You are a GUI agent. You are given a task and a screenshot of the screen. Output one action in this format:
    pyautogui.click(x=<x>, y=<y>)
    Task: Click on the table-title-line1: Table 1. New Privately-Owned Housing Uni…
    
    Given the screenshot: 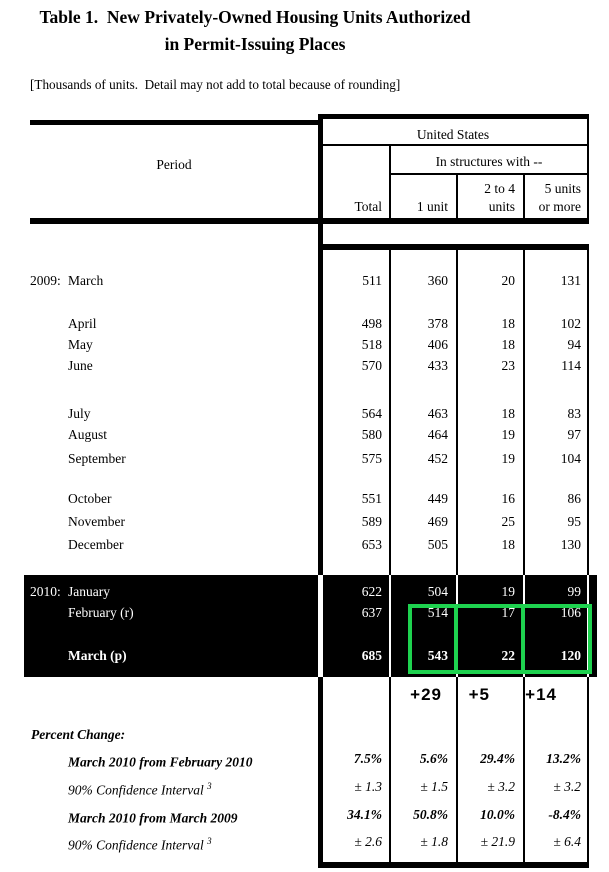 What is the action you would take?
    pyautogui.click(x=255, y=17)
    